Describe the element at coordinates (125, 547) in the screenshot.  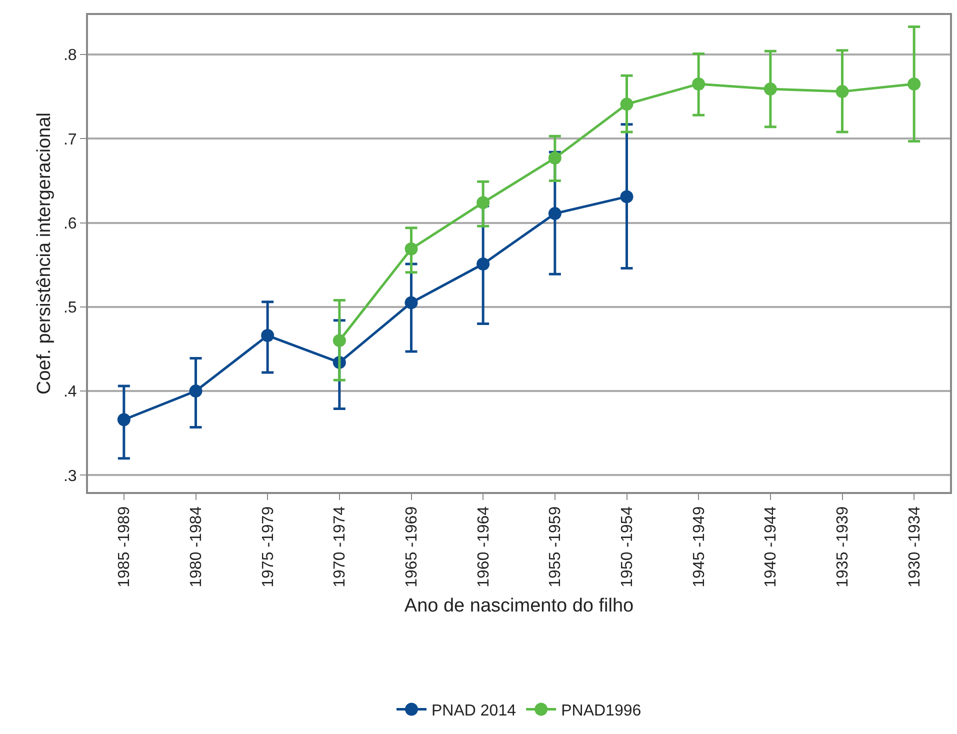
I see `x-tick-label: 1985 -1989` at that location.